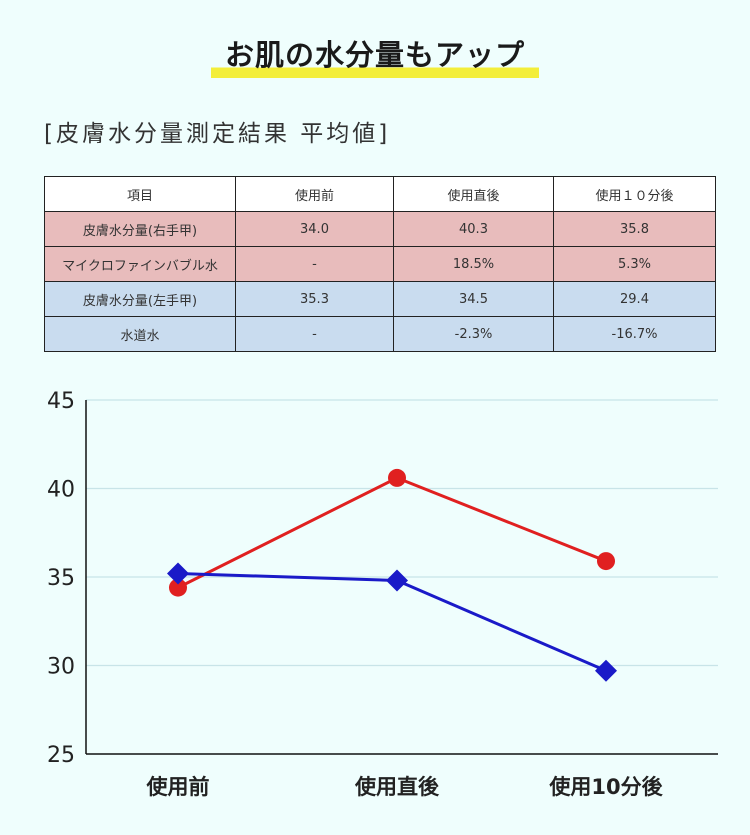 The height and width of the screenshot is (835, 750). Describe the element at coordinates (140, 334) in the screenshot. I see `table-row-label: 水道水` at that location.